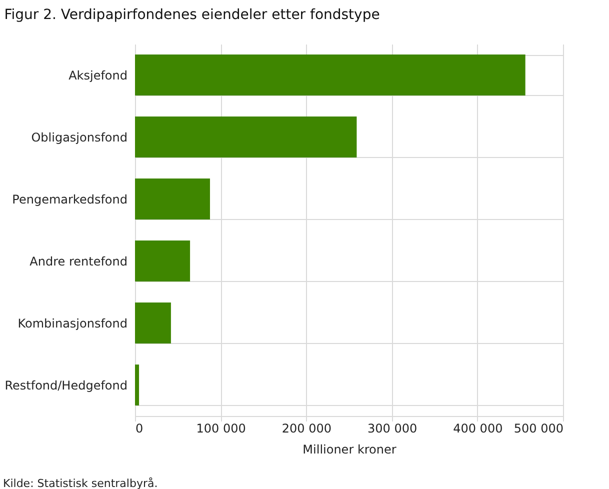  Describe the element at coordinates (79, 137) in the screenshot. I see `y-tick-label: Obligasjonsfond` at that location.